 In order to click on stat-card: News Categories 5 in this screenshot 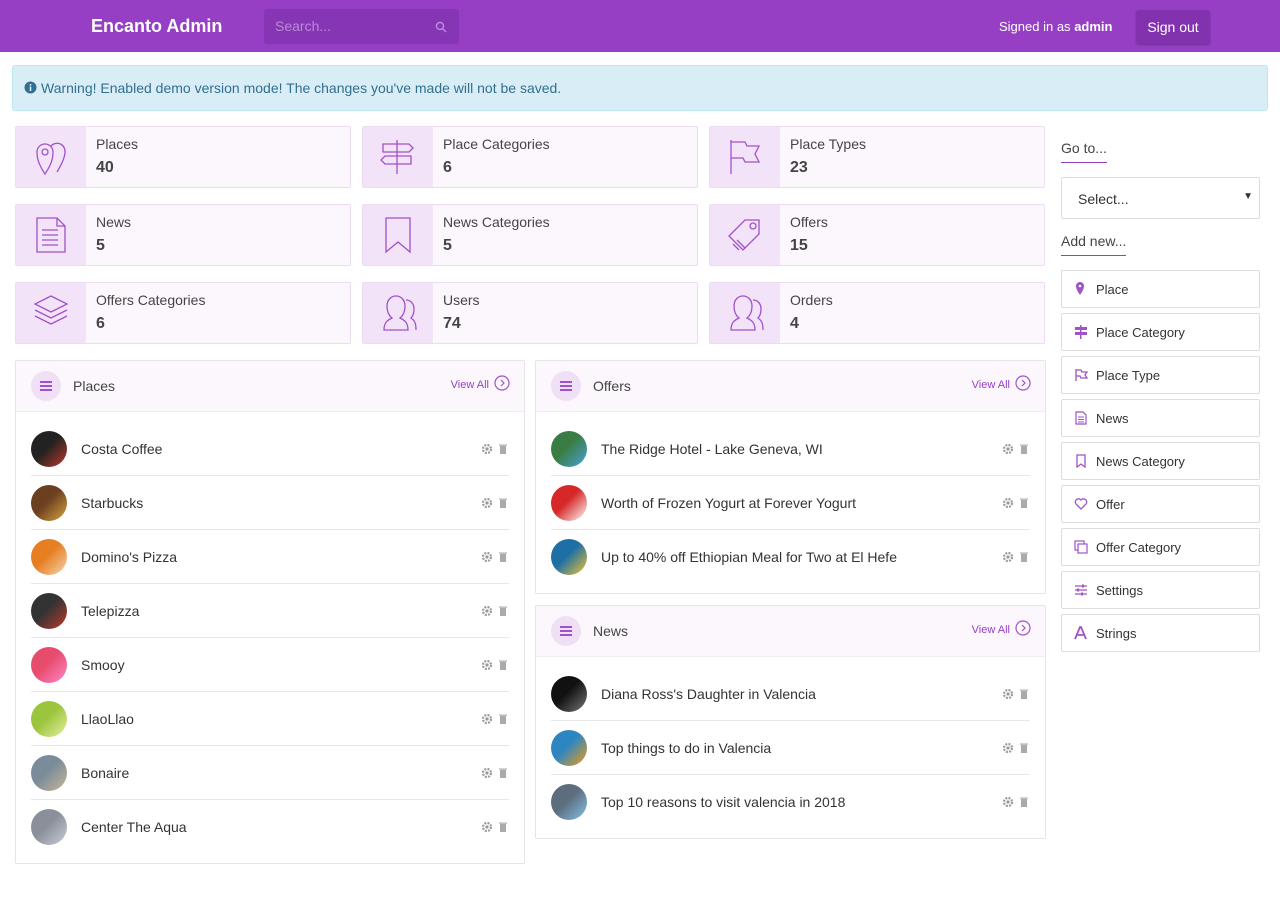, I will do `click(530, 235)`.